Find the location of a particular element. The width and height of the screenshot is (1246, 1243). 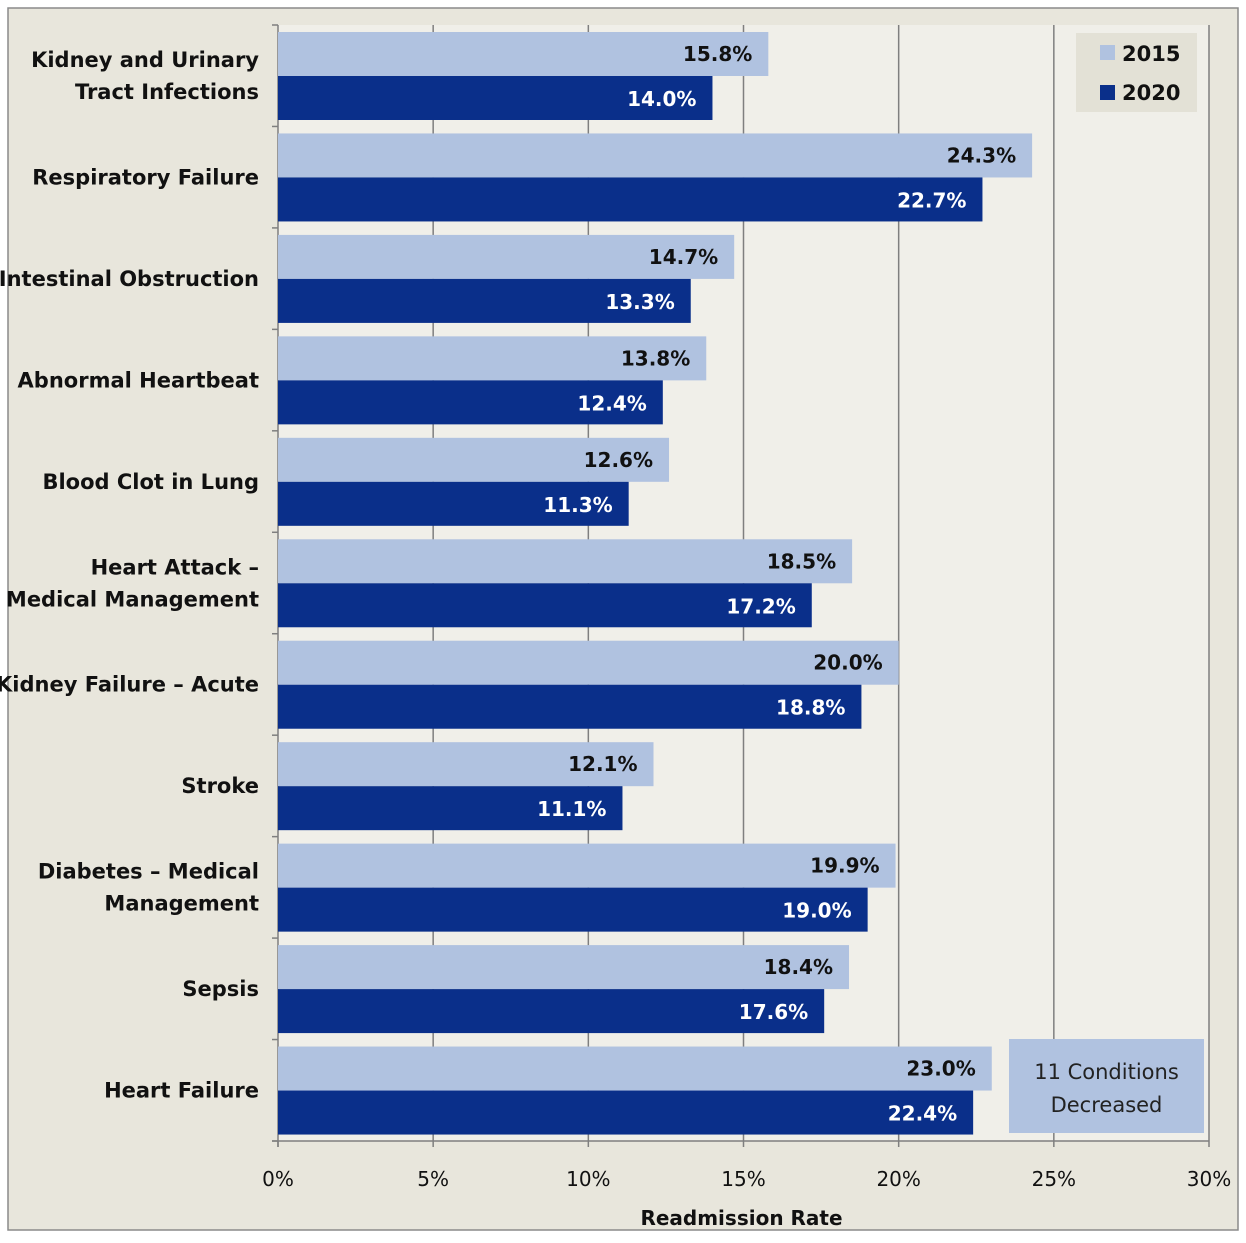

data-label-2015: 12.1% is located at coordinates (602, 764).